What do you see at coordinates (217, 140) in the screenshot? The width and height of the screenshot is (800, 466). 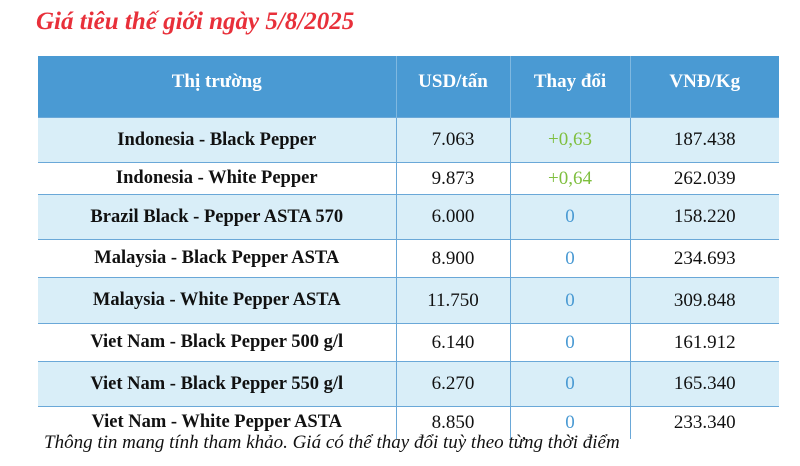 I see `market-cell: Indonesia - Black Pepper` at bounding box center [217, 140].